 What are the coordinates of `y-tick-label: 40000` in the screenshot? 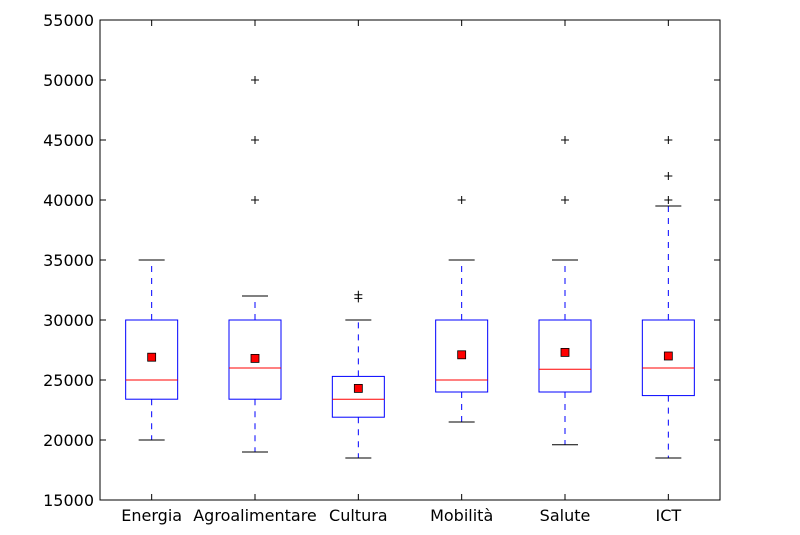 It's located at (68, 200).